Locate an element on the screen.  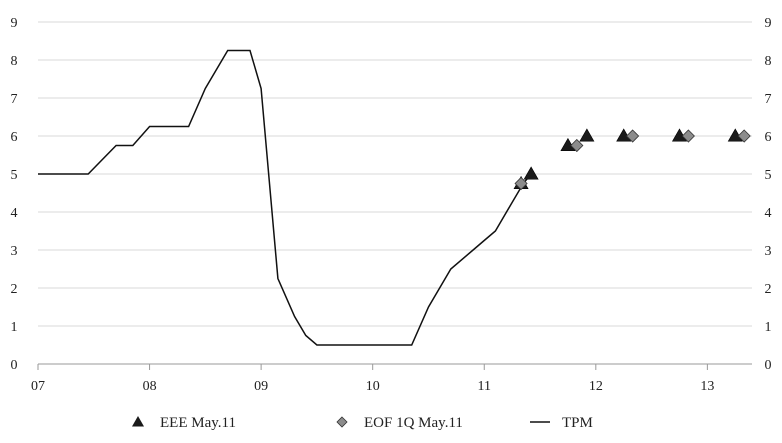
x-tick-label-08: 08 is located at coordinates (150, 386).